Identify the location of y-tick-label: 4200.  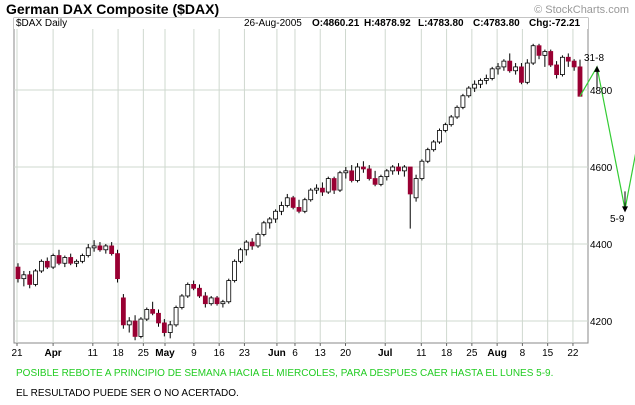
(601, 322).